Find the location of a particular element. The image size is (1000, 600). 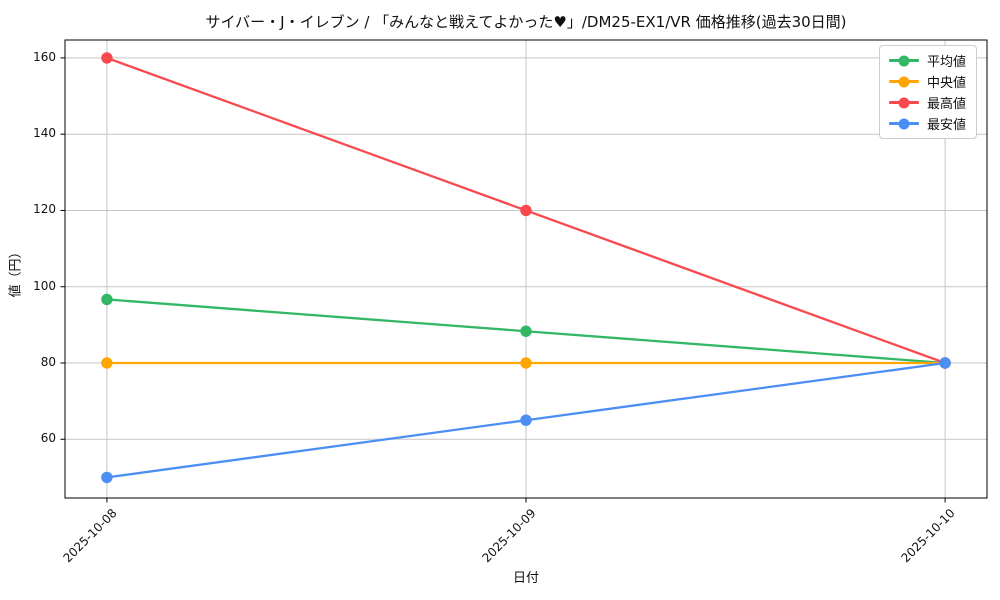

y-axis-label: 値（円） is located at coordinates (16, 271).